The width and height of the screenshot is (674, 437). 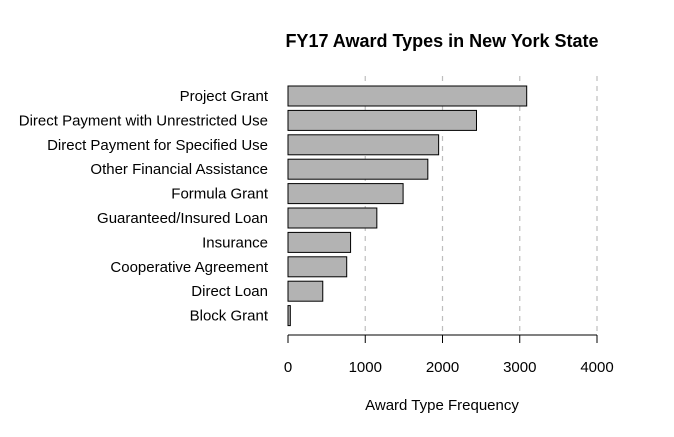 I want to click on x-tick-label-2000: 2000, so click(x=442, y=367).